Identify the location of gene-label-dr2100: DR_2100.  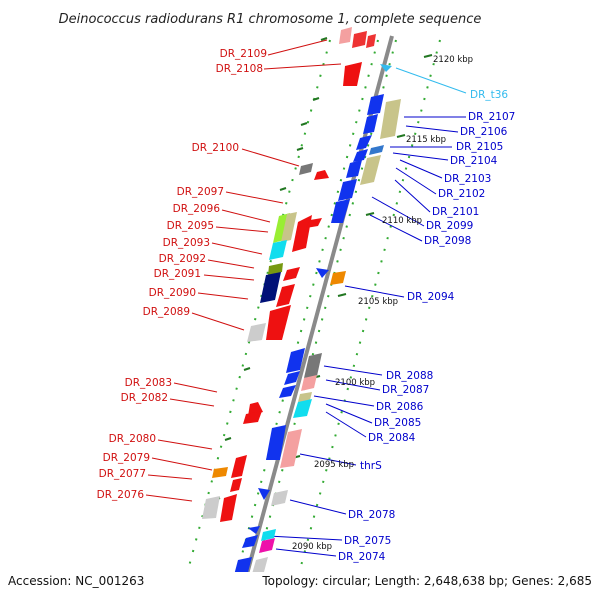
(215, 148).